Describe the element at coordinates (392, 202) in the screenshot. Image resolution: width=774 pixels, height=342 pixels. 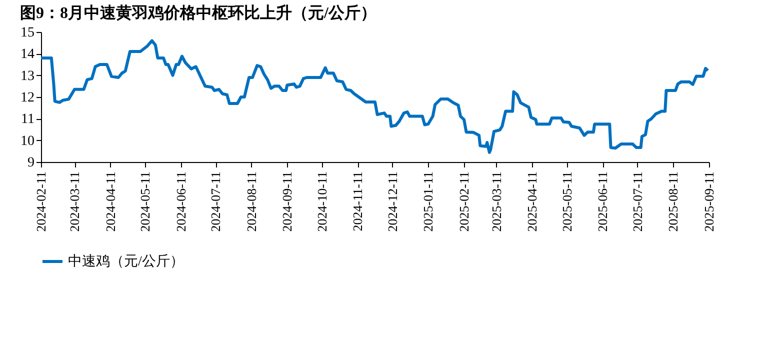
I see `x-tick-label: 2024-12-11` at that location.